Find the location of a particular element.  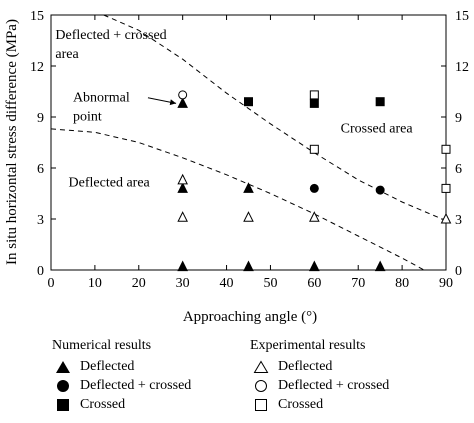

annotation-text: Deflected area is located at coordinates (110, 183).